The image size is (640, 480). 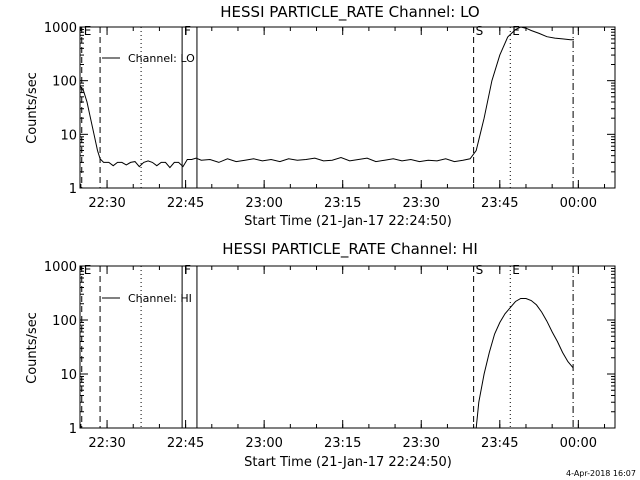 I want to click on series-line-hi, so click(x=524, y=363).